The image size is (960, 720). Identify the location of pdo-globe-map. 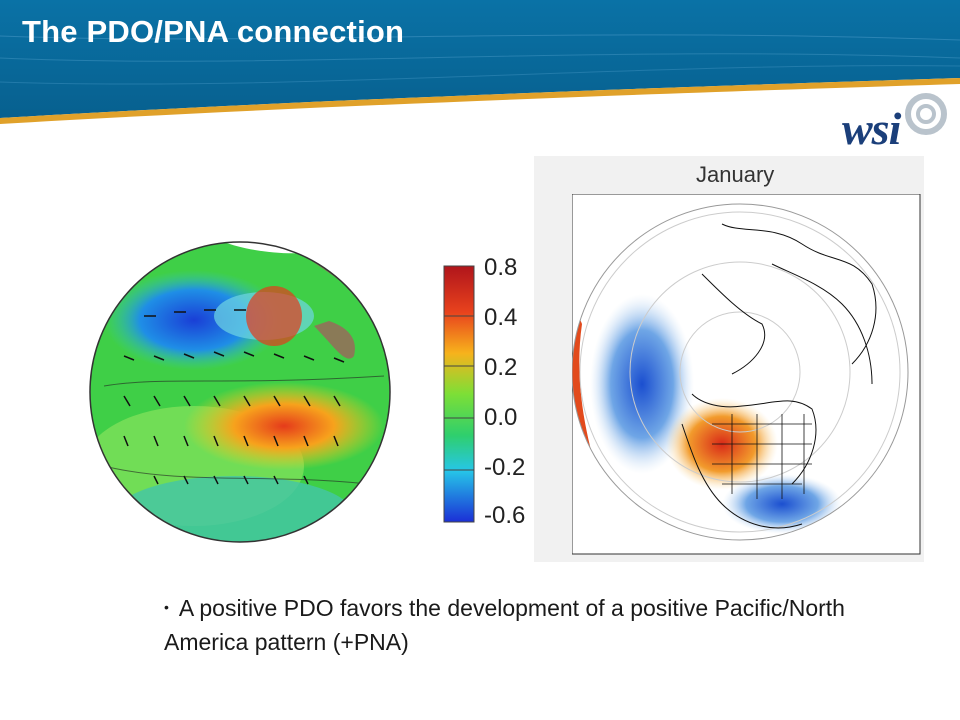
(240, 392).